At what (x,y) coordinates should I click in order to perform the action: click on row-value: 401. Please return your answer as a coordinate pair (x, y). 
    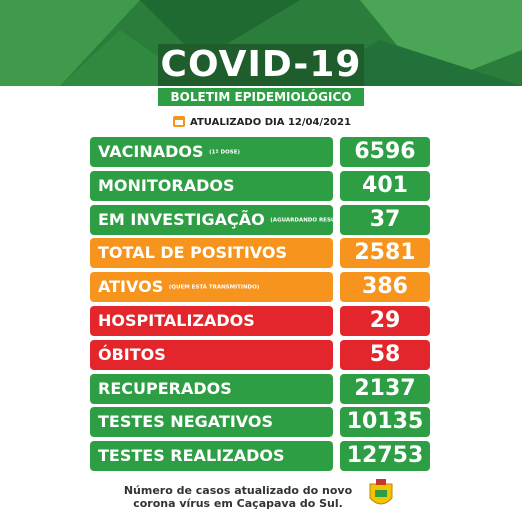
    Looking at the image, I should click on (385, 185).